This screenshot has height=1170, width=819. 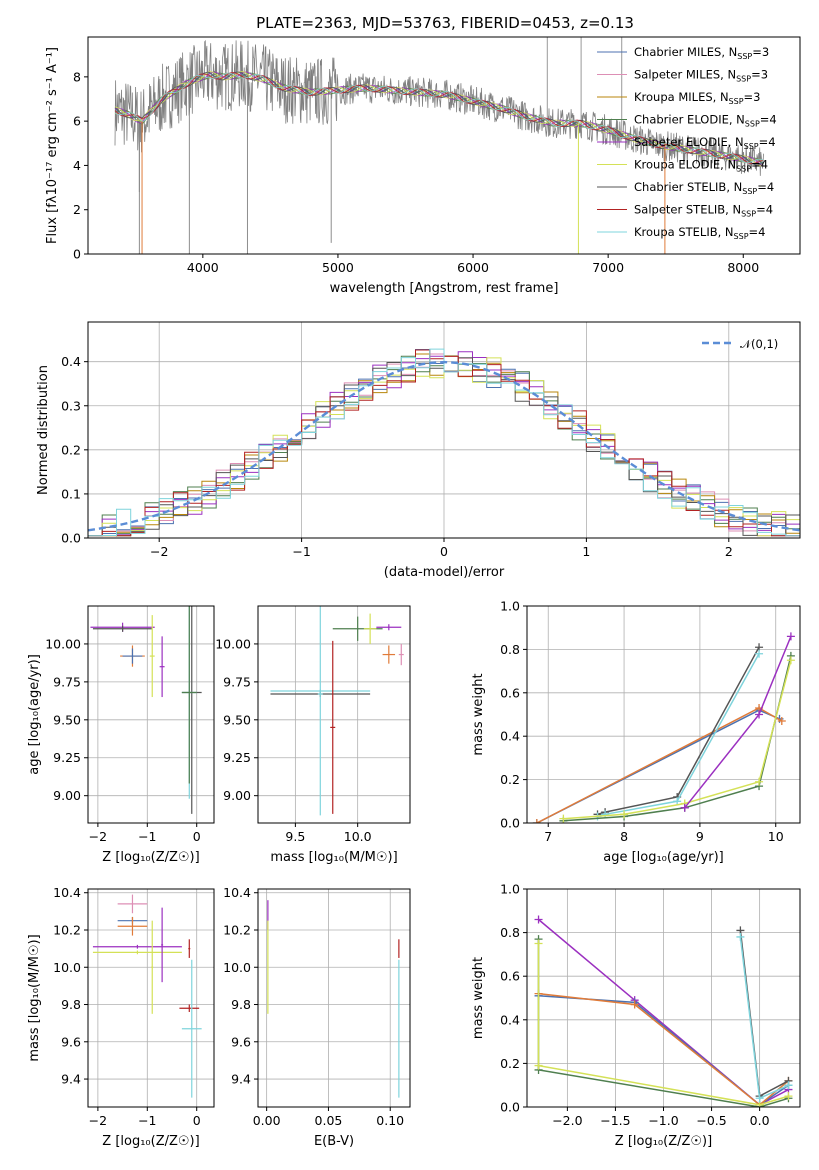 I want to click on y-tick-label: 0.6, so click(x=510, y=692).